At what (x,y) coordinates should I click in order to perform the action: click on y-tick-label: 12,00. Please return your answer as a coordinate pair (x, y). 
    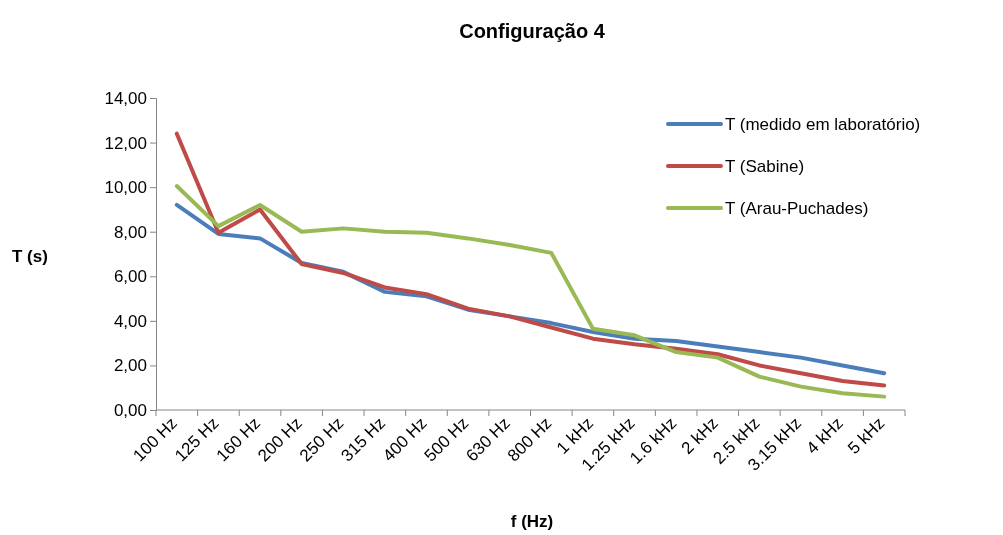
    Looking at the image, I should click on (125, 143).